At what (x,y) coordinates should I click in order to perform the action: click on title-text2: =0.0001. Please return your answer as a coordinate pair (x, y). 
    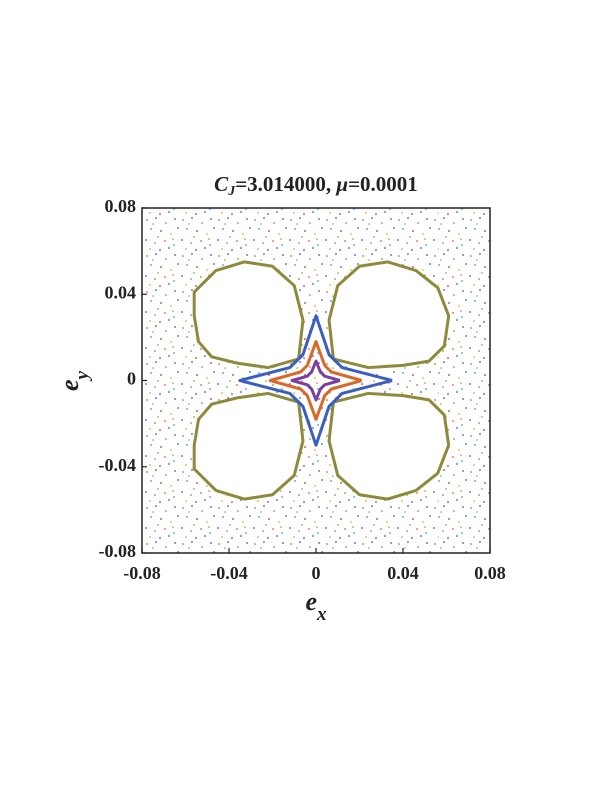
    Looking at the image, I should click on (383, 184).